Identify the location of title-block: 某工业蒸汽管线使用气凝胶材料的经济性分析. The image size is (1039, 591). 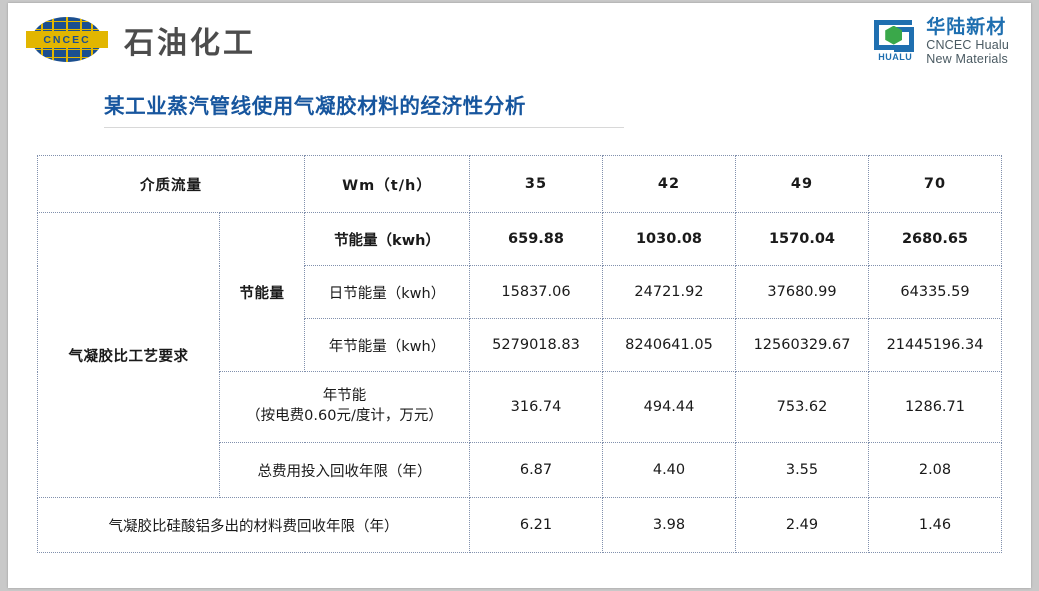
(364, 108).